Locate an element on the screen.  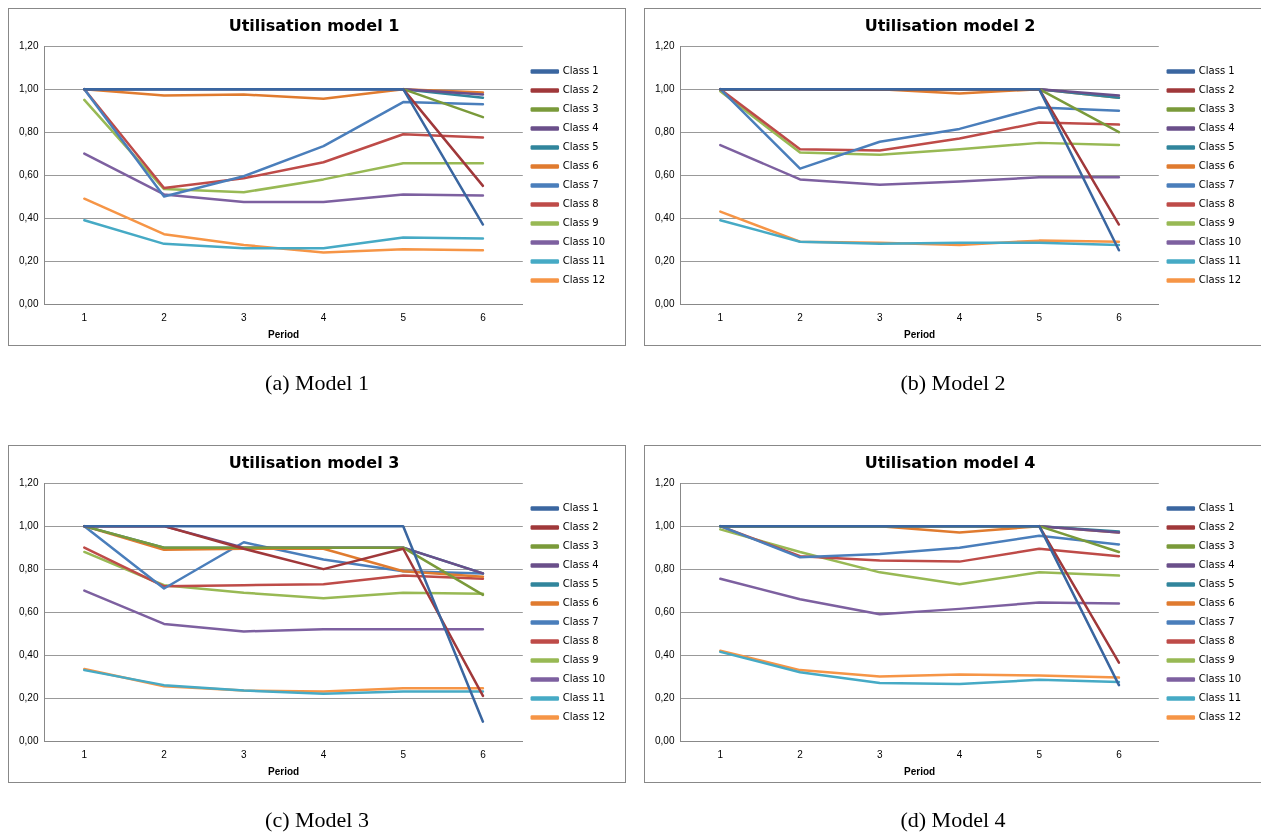
text: (c) Model 3 is located at coordinates (317, 820).